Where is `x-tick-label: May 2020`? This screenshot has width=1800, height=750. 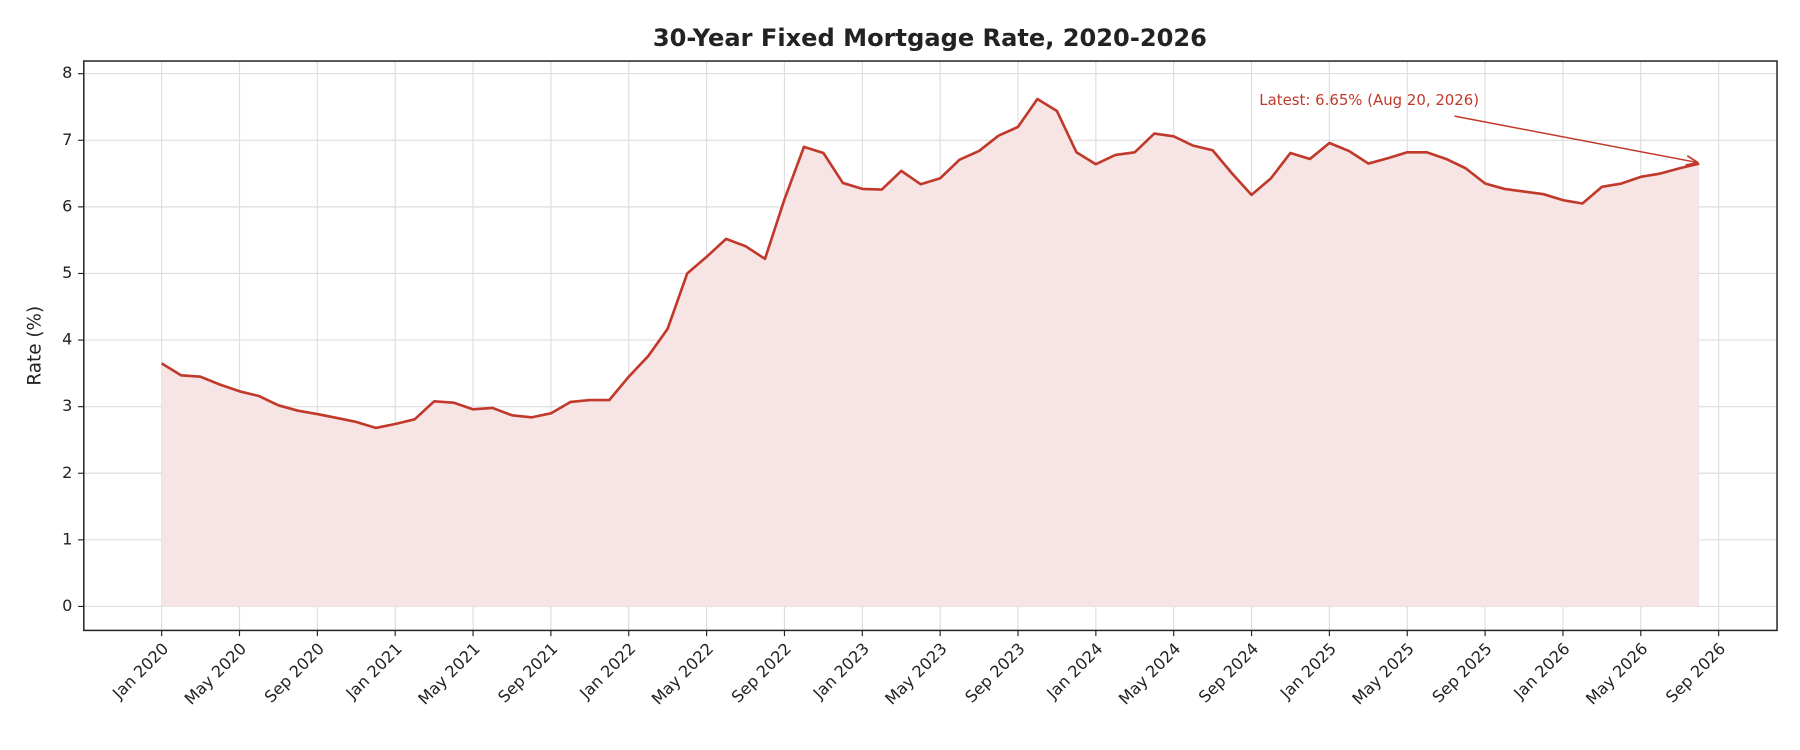 x-tick-label: May 2020 is located at coordinates (215, 673).